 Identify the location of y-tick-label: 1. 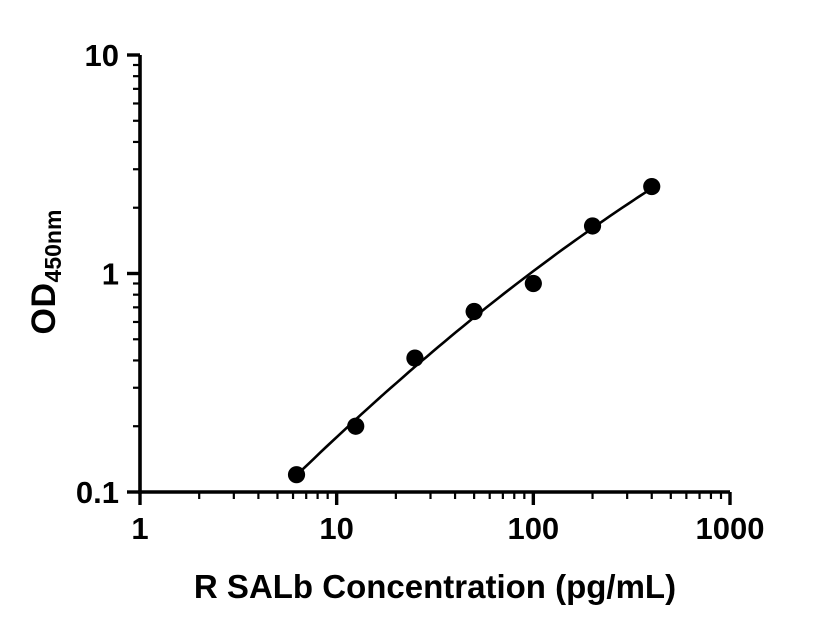
(110, 274).